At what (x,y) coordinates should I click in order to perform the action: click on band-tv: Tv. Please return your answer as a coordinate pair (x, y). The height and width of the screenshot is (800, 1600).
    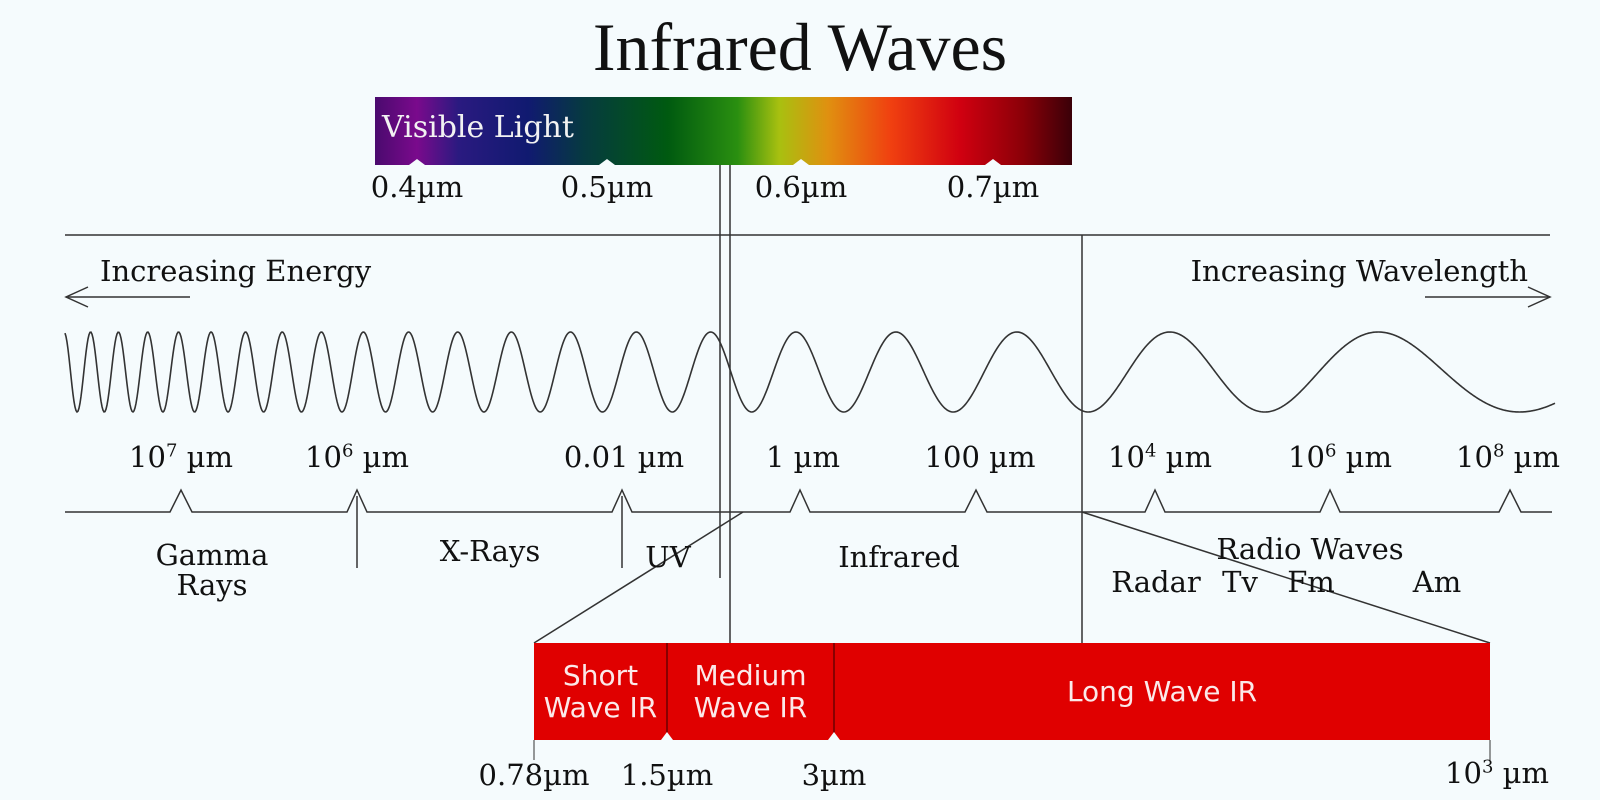
    Looking at the image, I should click on (1240, 582).